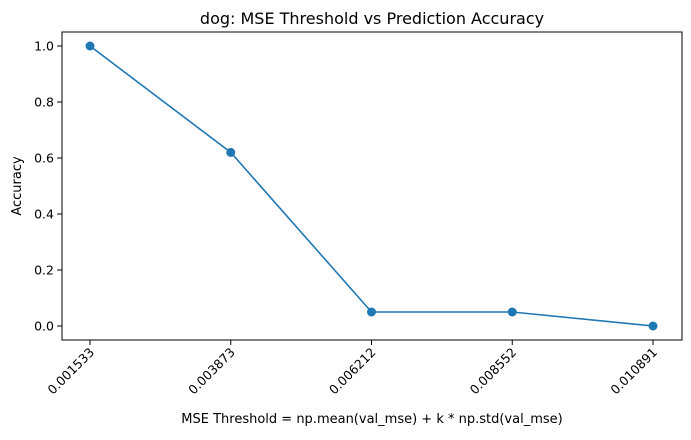 This screenshot has width=691, height=440. I want to click on x-tick-label: 0.001533, so click(70, 371).